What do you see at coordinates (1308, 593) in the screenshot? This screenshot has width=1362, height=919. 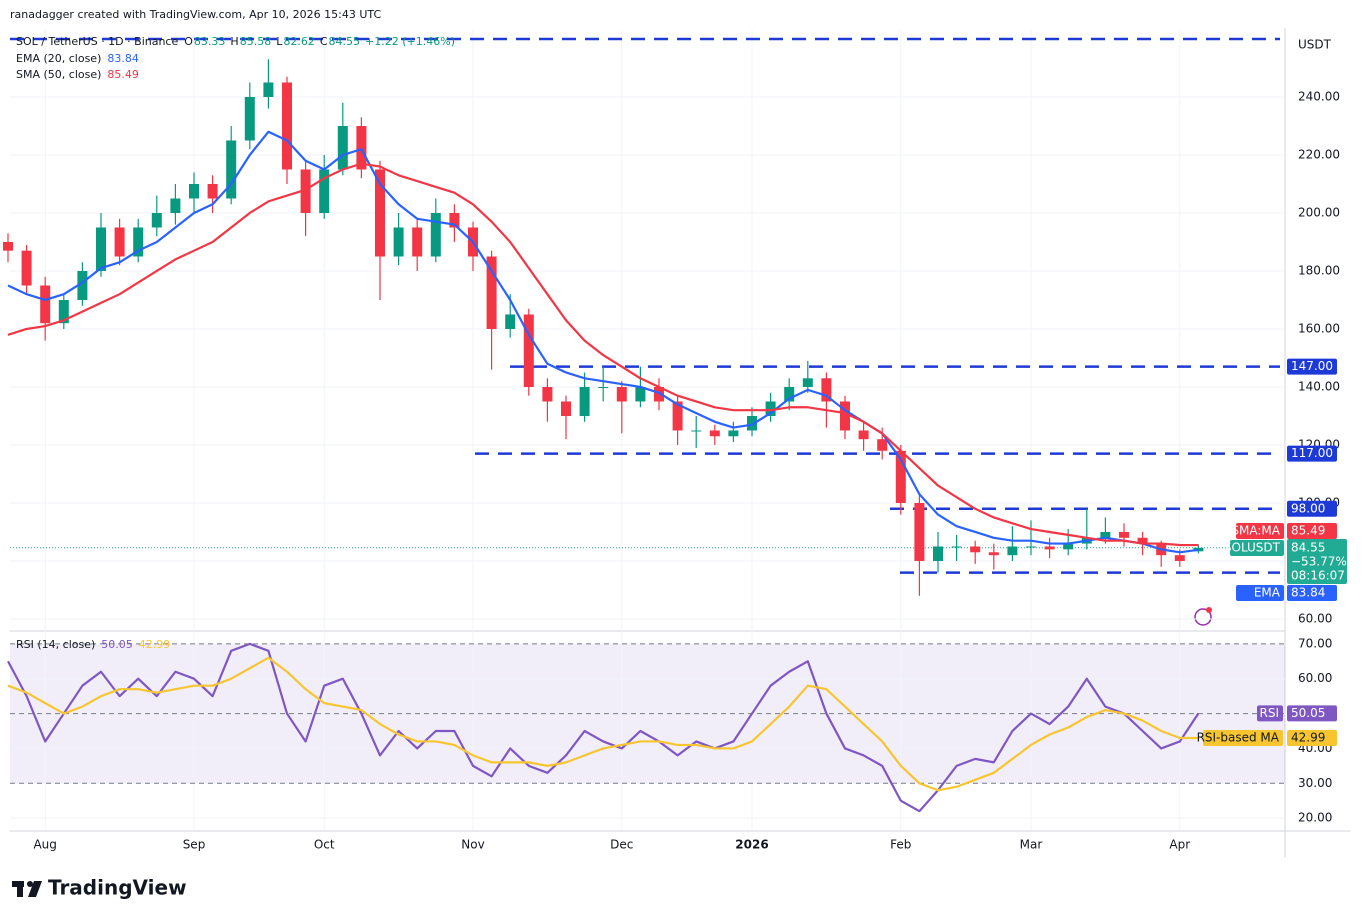 I see `series-badge-value: 83.84` at bounding box center [1308, 593].